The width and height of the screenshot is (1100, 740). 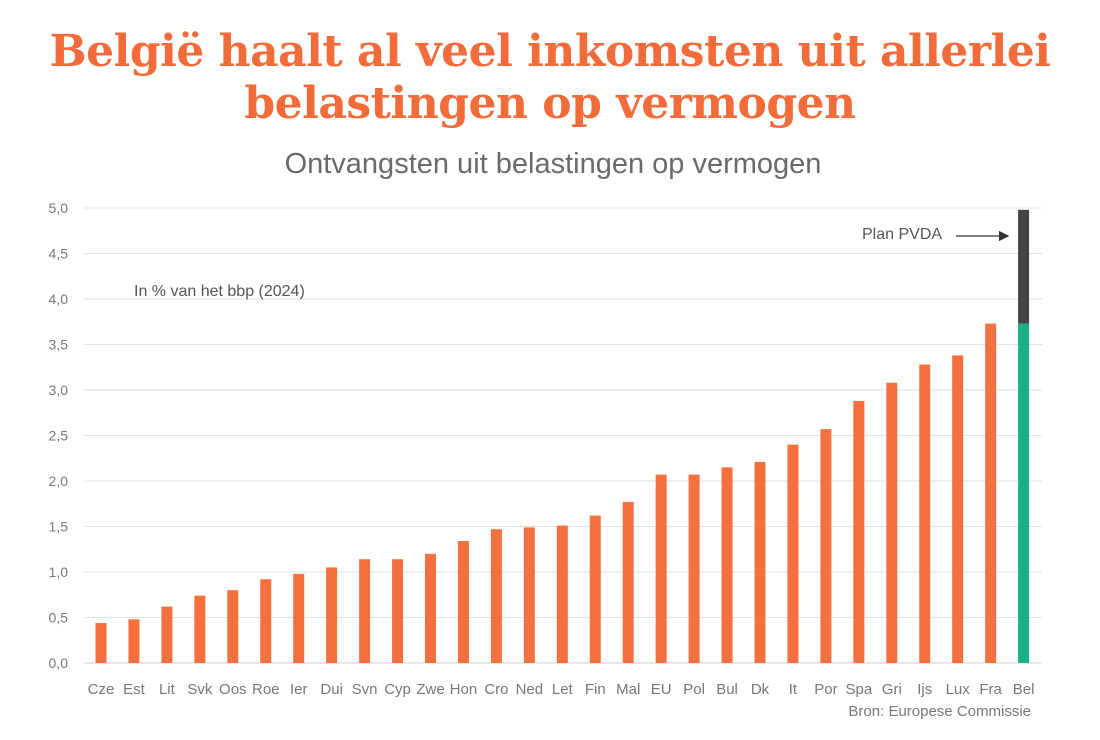 I want to click on x-tick-label: Dui, so click(x=331, y=689).